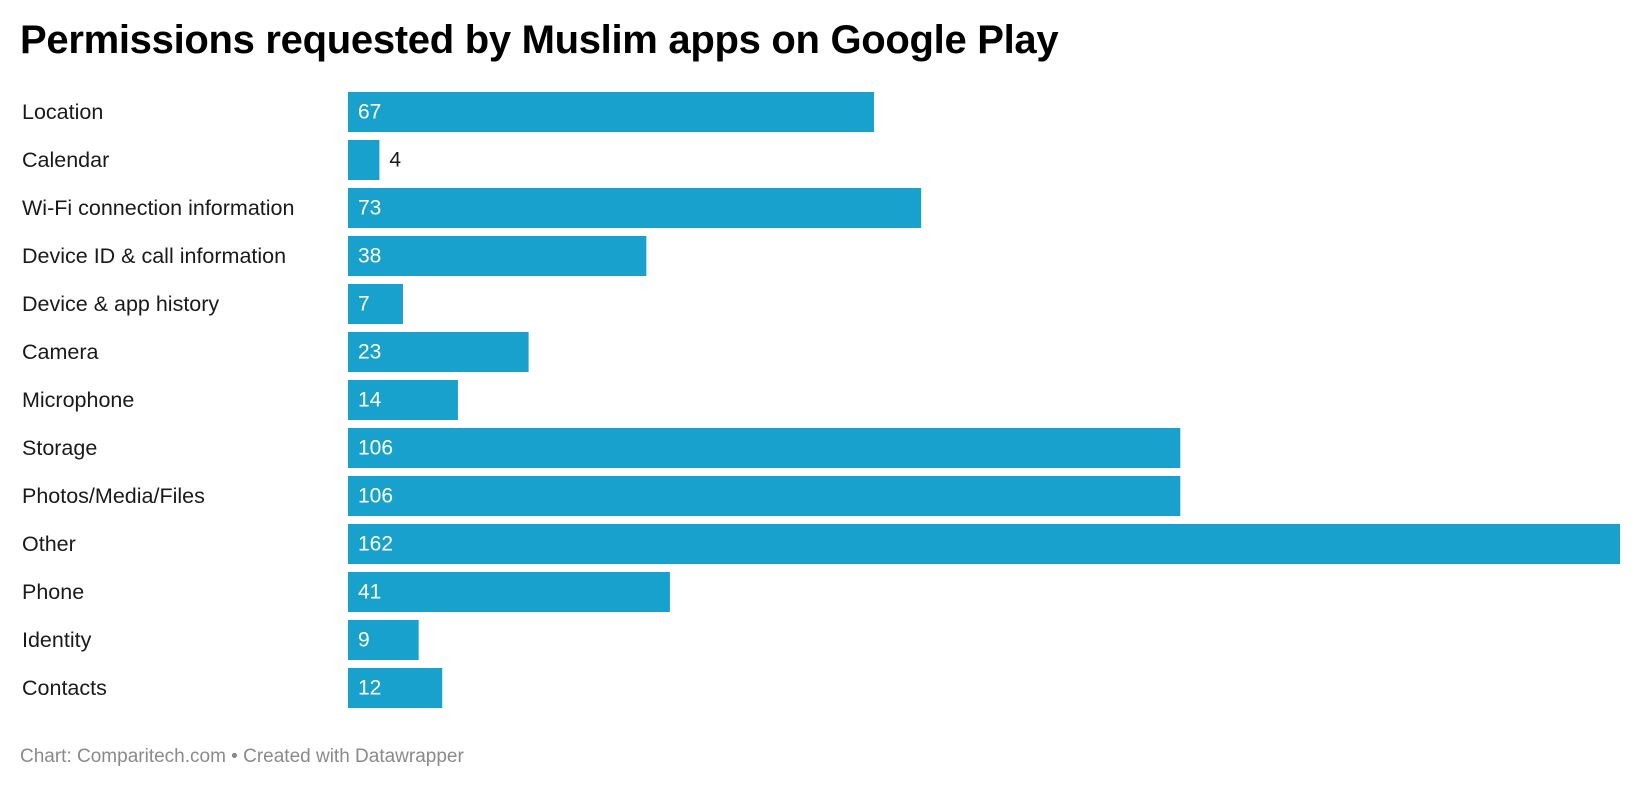  Describe the element at coordinates (369, 256) in the screenshot. I see `value-label: 38` at that location.